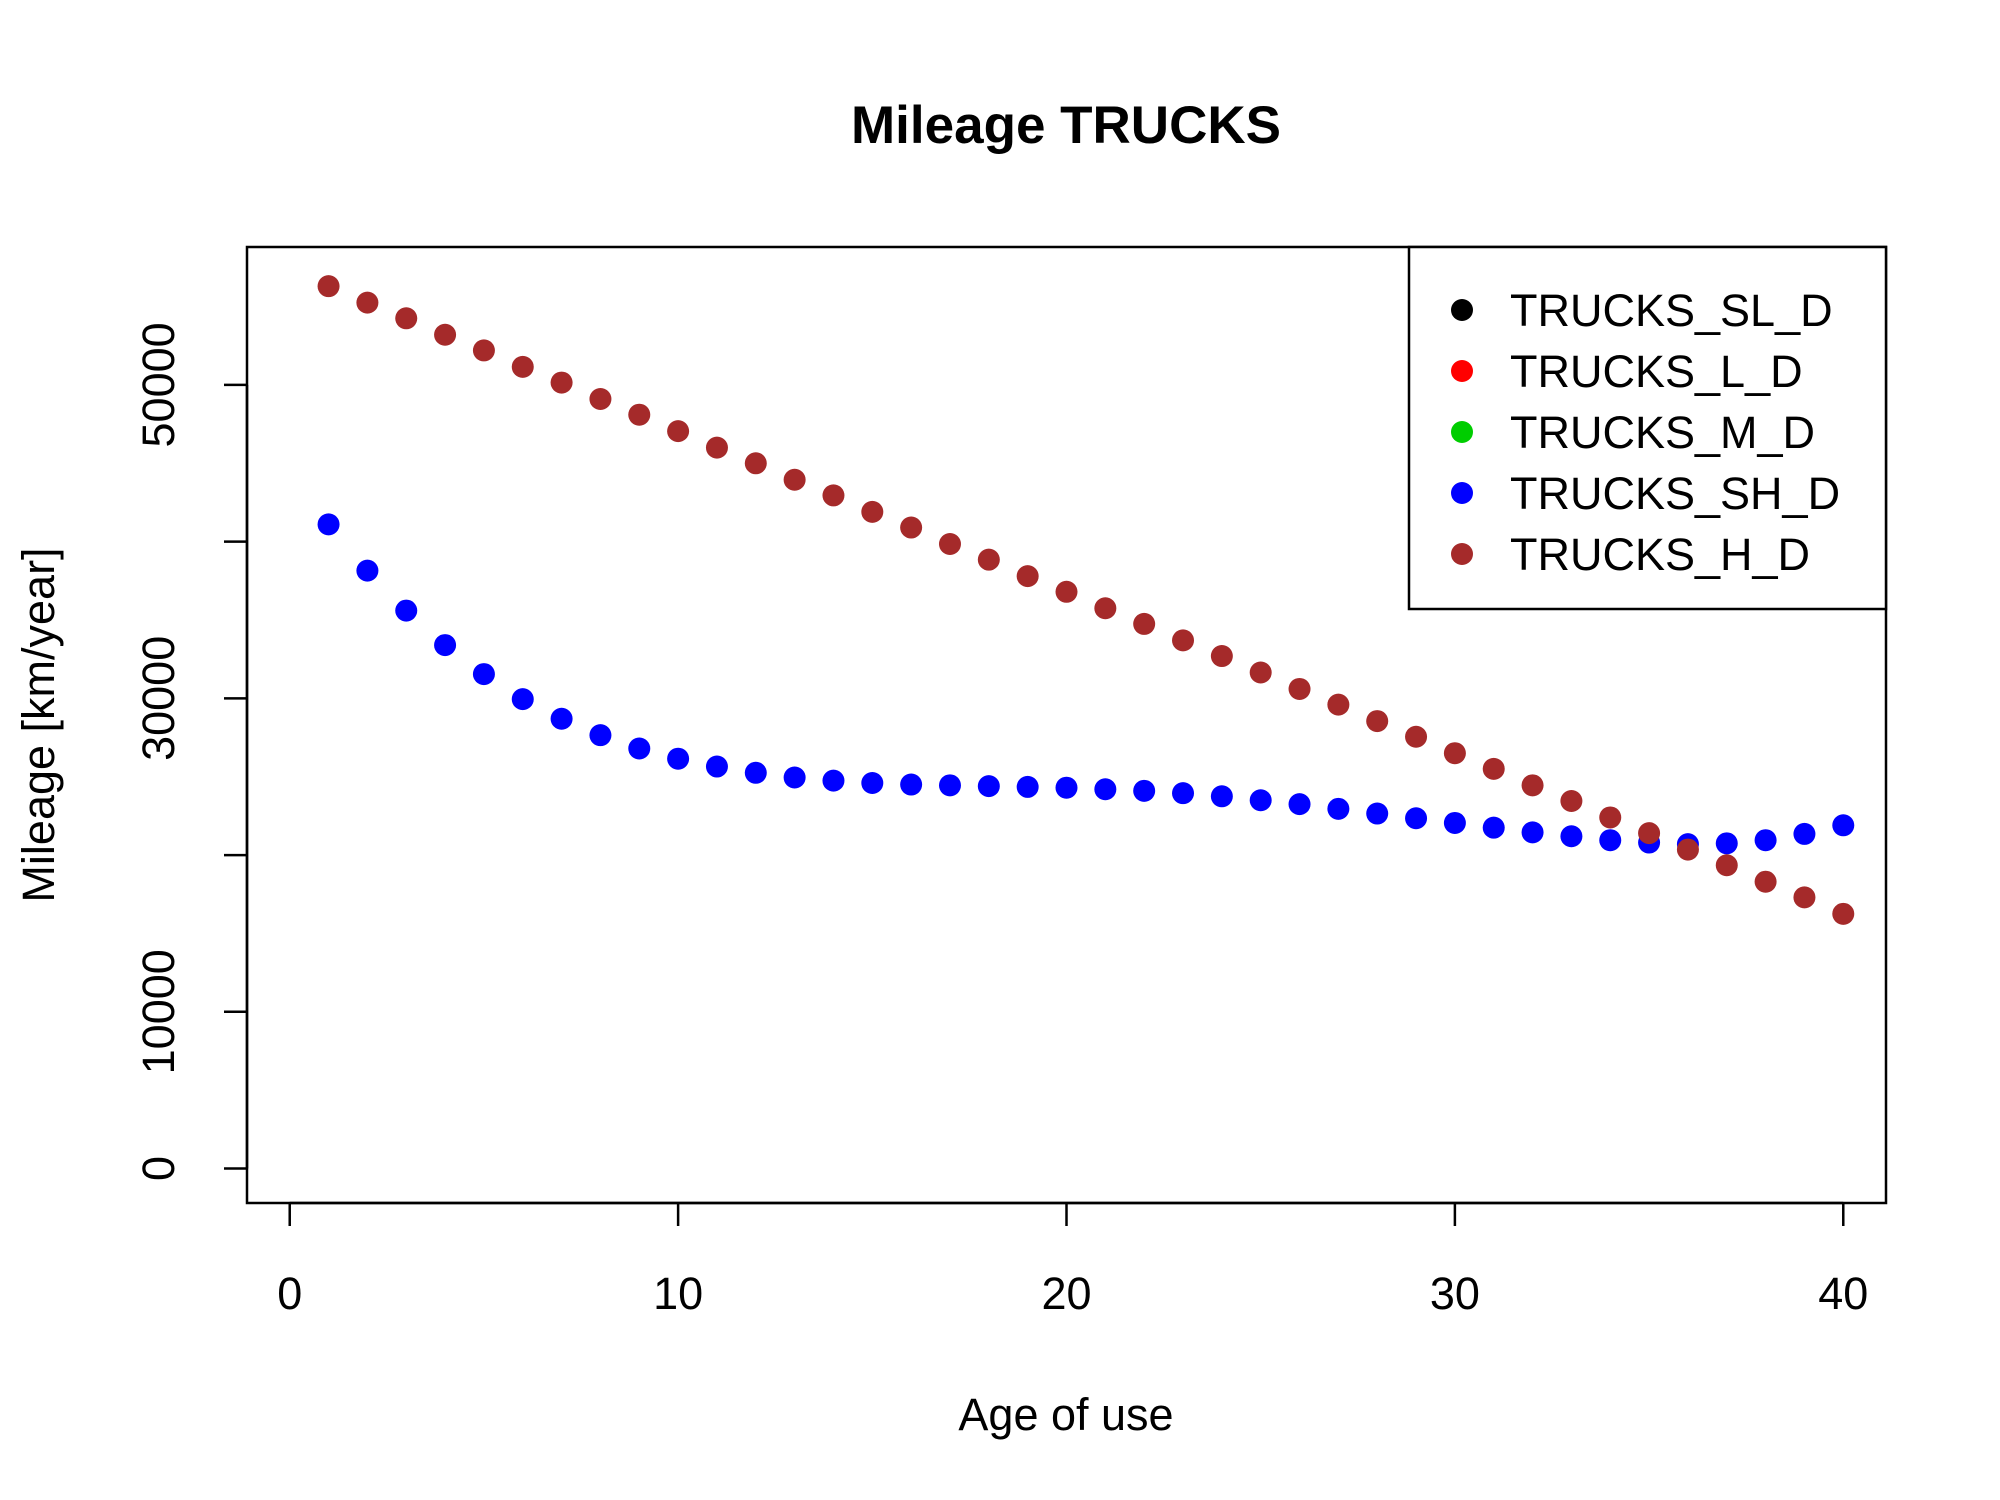 This screenshot has width=2000, height=1500. Describe the element at coordinates (1656, 371) in the screenshot. I see `legend-label: TRUCKS_L_D` at that location.